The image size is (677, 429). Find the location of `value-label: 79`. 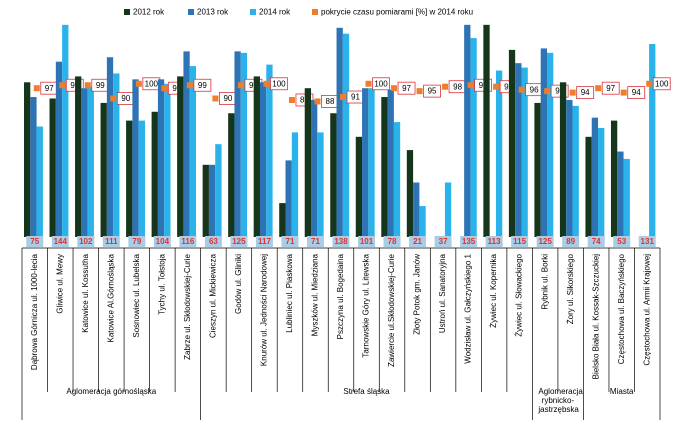

value-label: 79 is located at coordinates (136, 241).